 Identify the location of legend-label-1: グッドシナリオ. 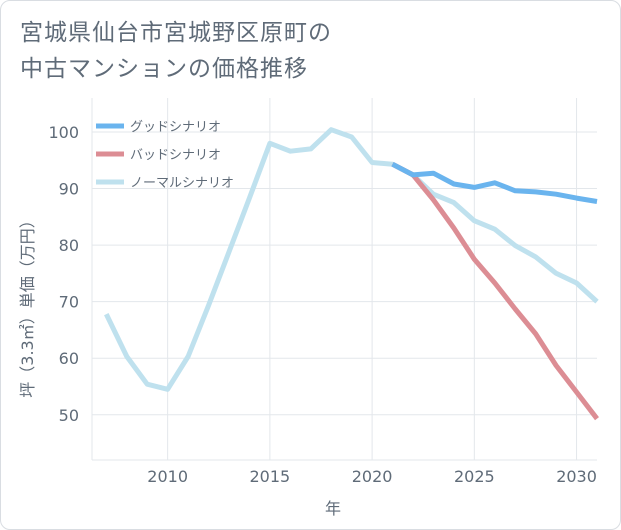
(175, 127).